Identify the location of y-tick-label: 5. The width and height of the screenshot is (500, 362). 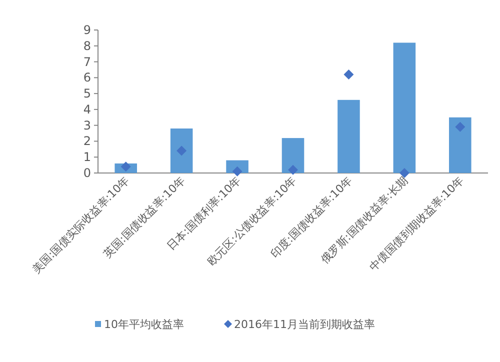
(87, 93).